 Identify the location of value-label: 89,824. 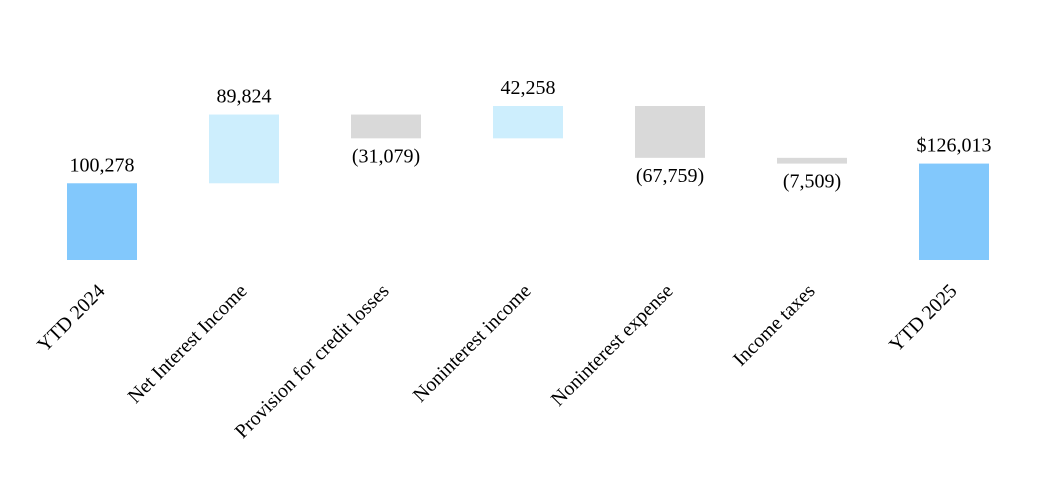
(244, 97).